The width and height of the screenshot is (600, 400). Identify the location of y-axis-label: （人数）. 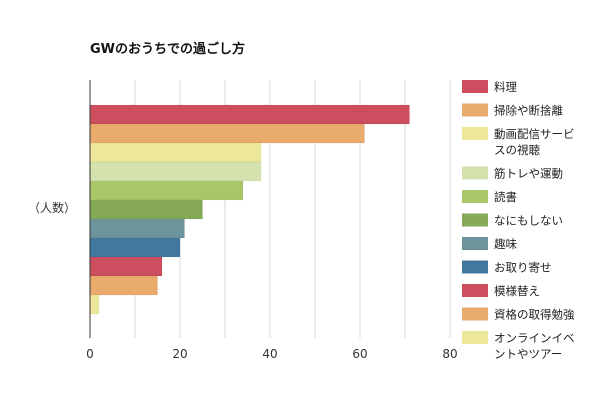
(52, 207).